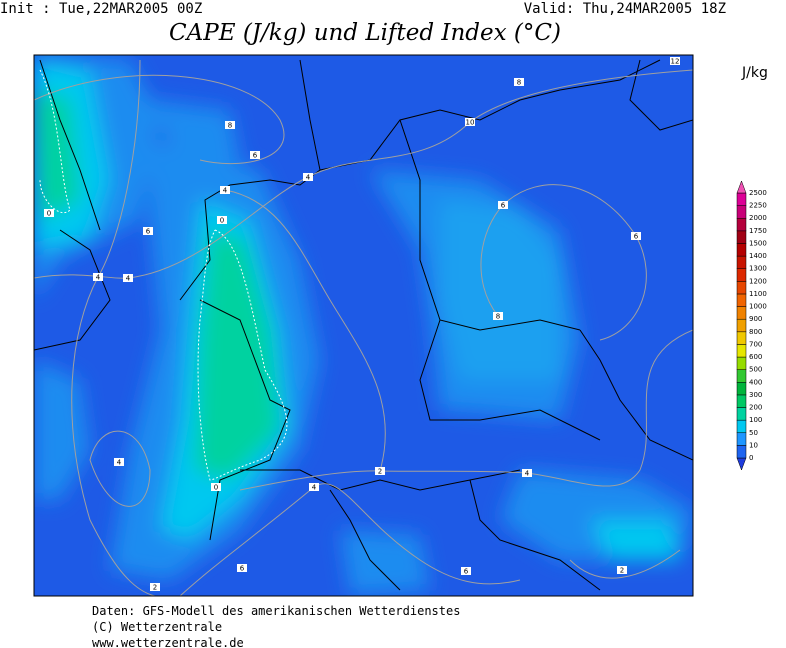  I want to click on colorbar-label: 2000, so click(758, 218).